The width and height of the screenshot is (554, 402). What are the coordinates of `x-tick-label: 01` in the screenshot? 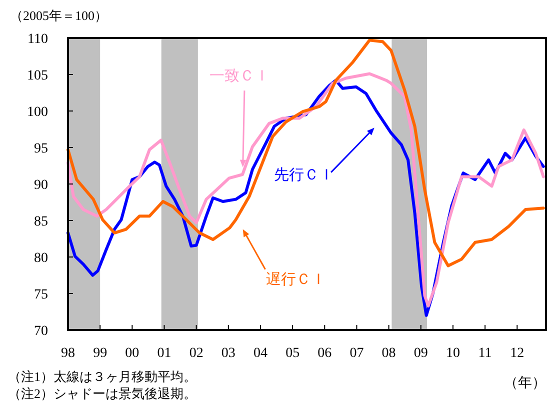 It's located at (164, 353).